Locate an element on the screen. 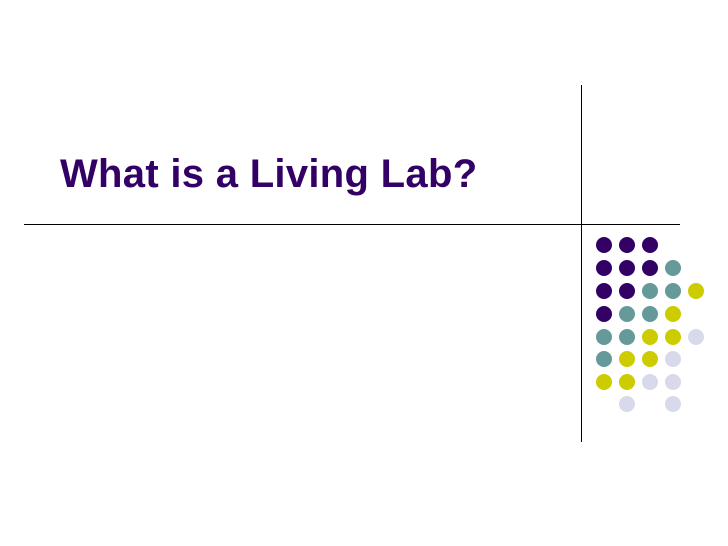 This screenshot has width=728, height=546. horizontal-divider is located at coordinates (352, 224).